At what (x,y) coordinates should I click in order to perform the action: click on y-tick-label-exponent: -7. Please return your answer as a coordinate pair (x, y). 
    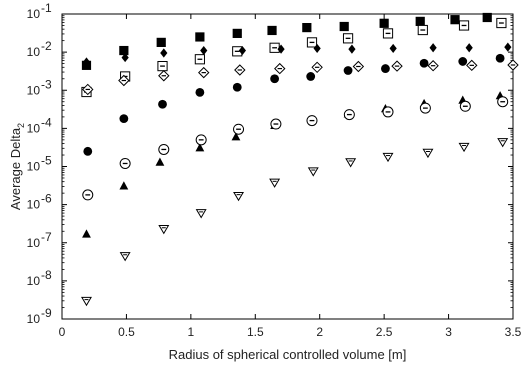
    Looking at the image, I should click on (46, 237).